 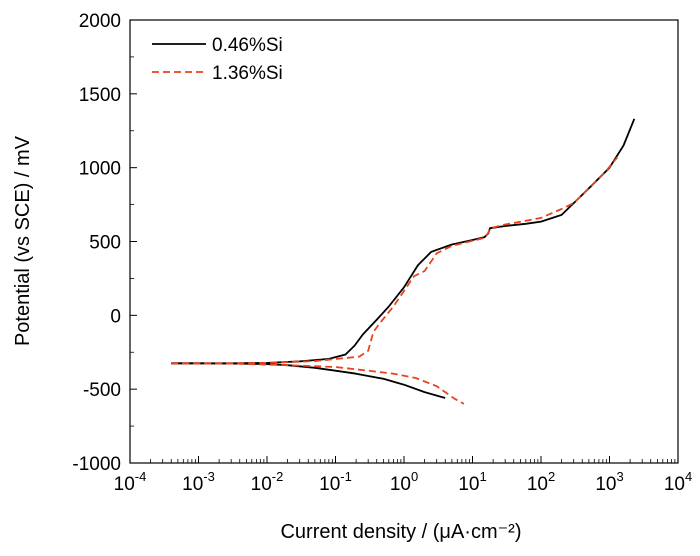 I want to click on y-tick-label: 1000, so click(x=100, y=169).